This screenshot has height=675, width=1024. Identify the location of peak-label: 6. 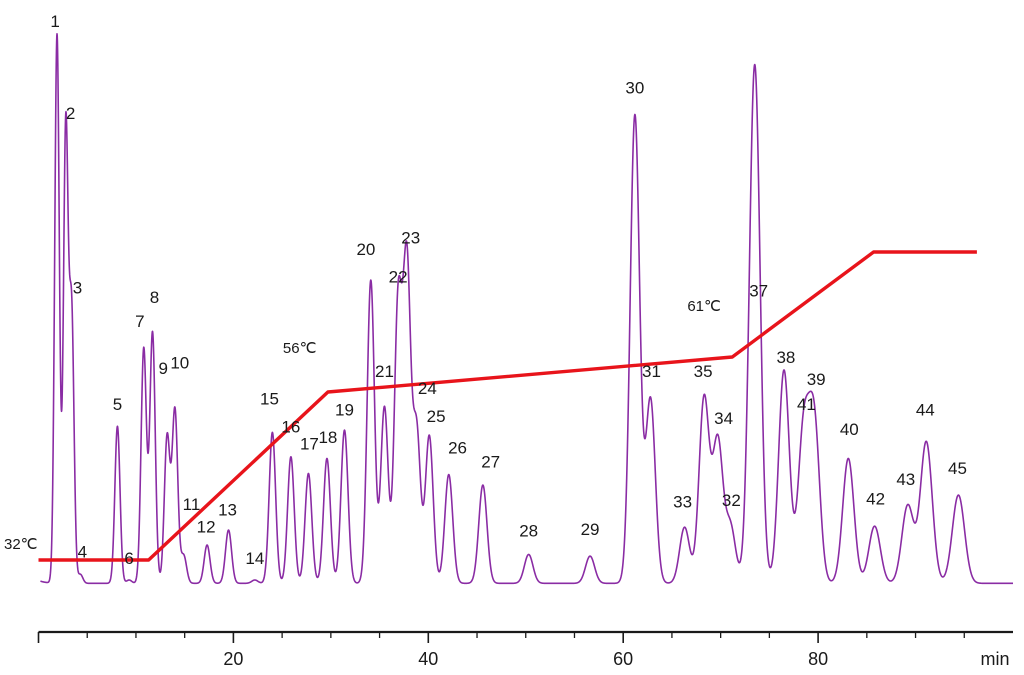
(128, 558).